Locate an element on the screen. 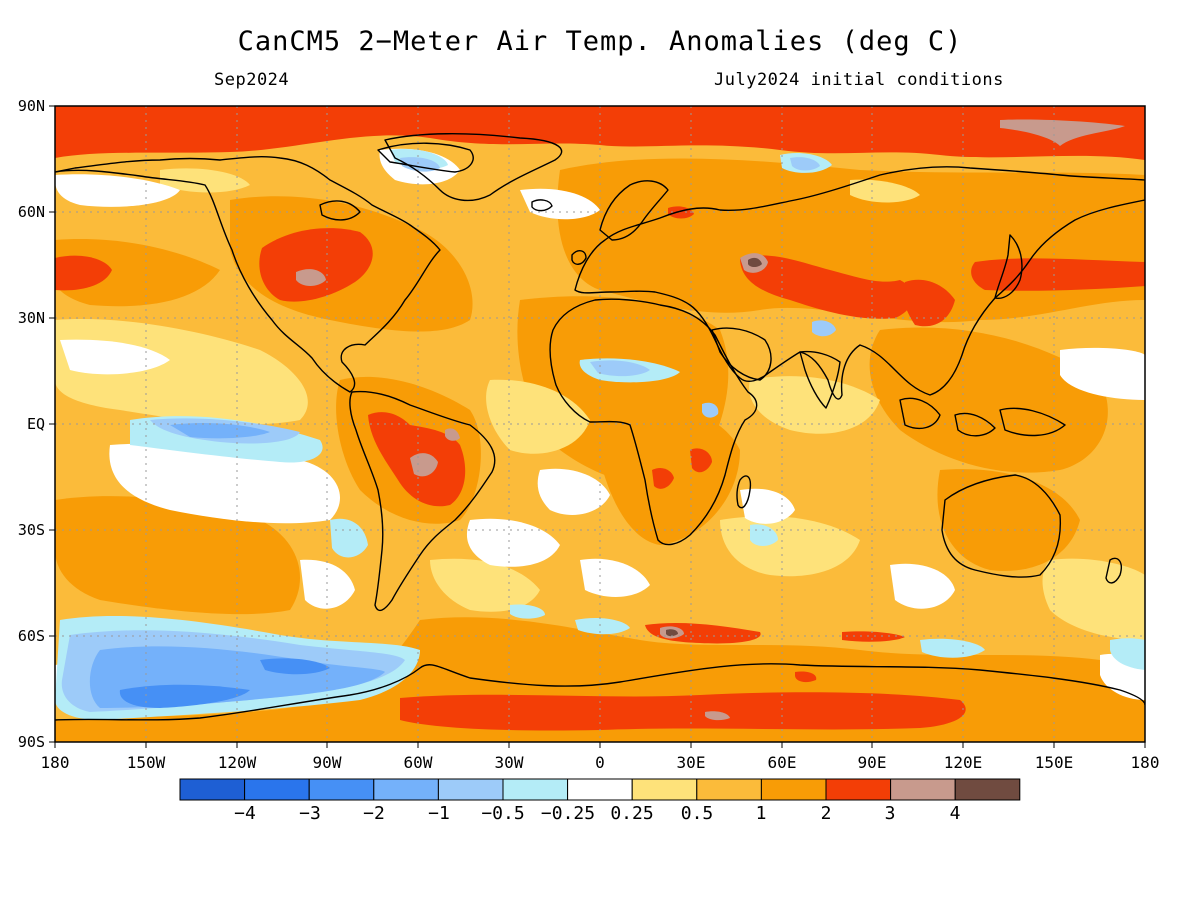 Image resolution: width=1200 pixels, height=900 pixels. lat-label-60n: 60N is located at coordinates (31, 212).